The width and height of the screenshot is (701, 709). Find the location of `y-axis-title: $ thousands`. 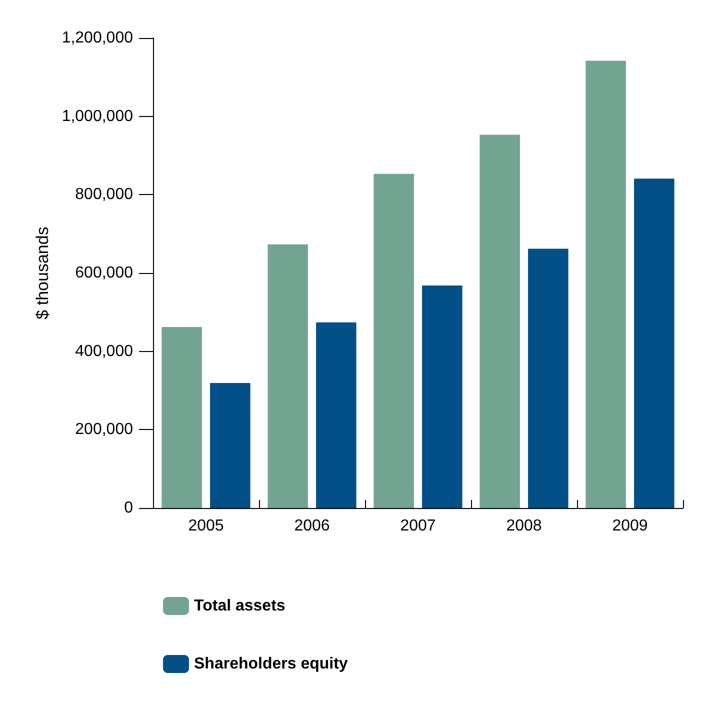

y-axis-title: $ thousands is located at coordinates (42, 273).